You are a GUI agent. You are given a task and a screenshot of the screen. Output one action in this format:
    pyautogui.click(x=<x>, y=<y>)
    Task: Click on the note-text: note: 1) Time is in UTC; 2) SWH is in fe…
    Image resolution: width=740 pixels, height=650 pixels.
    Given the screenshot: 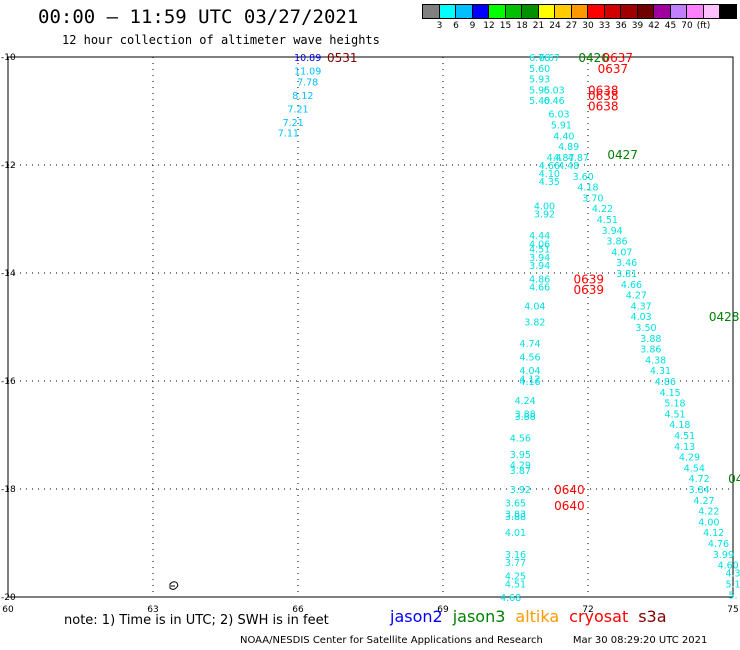 What is the action you would take?
    pyautogui.click(x=196, y=620)
    